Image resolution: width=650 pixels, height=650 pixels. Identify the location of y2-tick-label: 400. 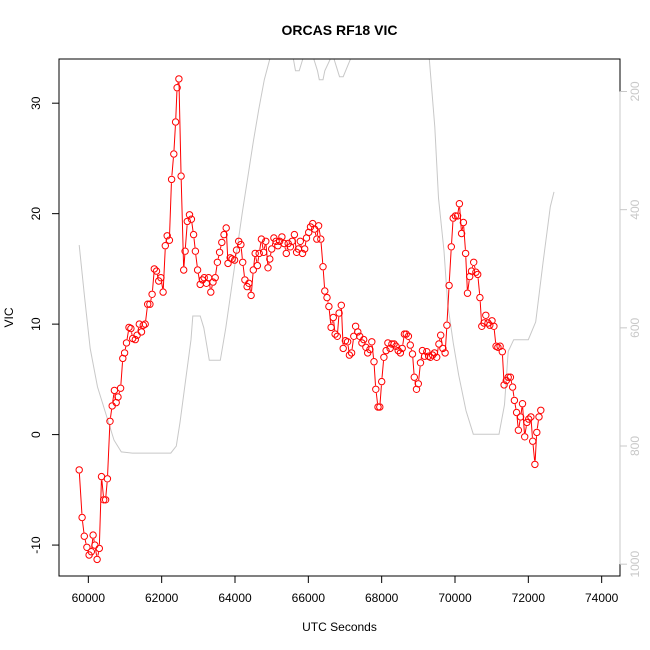
(635, 209).